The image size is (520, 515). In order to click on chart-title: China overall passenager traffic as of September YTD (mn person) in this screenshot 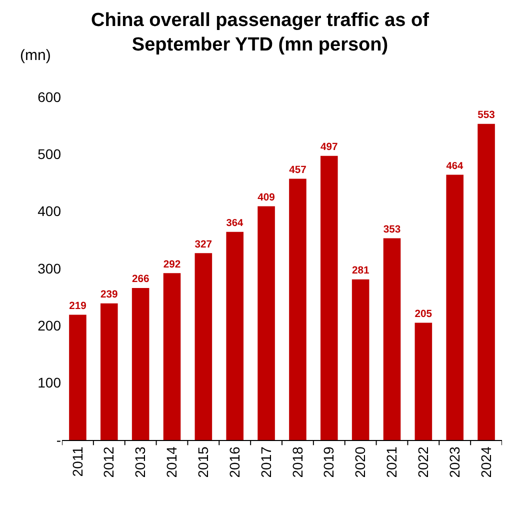, I will do `click(260, 33)`.